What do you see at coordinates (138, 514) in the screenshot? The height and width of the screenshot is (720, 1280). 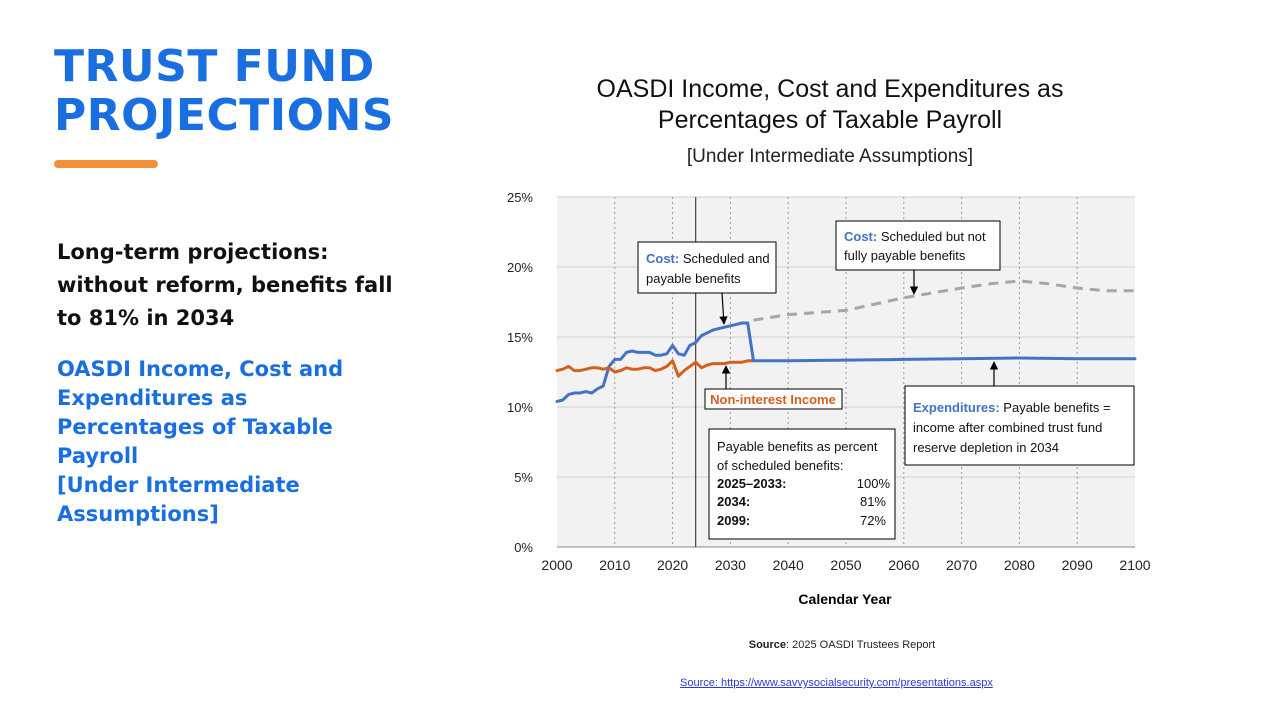 I see `chart-description-line: Assumptions]` at bounding box center [138, 514].